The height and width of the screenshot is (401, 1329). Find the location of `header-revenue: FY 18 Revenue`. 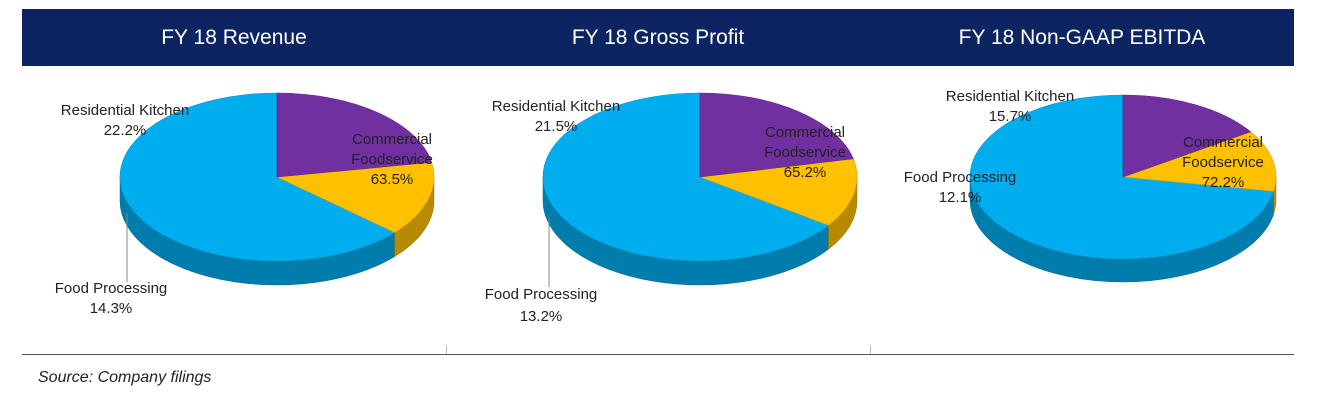

header-revenue: FY 18 Revenue is located at coordinates (234, 37).